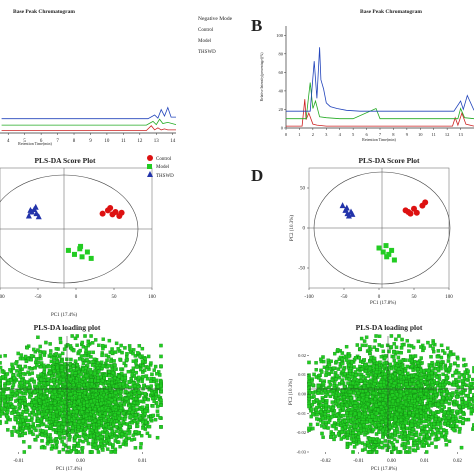  I want to click on x-tick-label: 0.00, so click(80, 461).